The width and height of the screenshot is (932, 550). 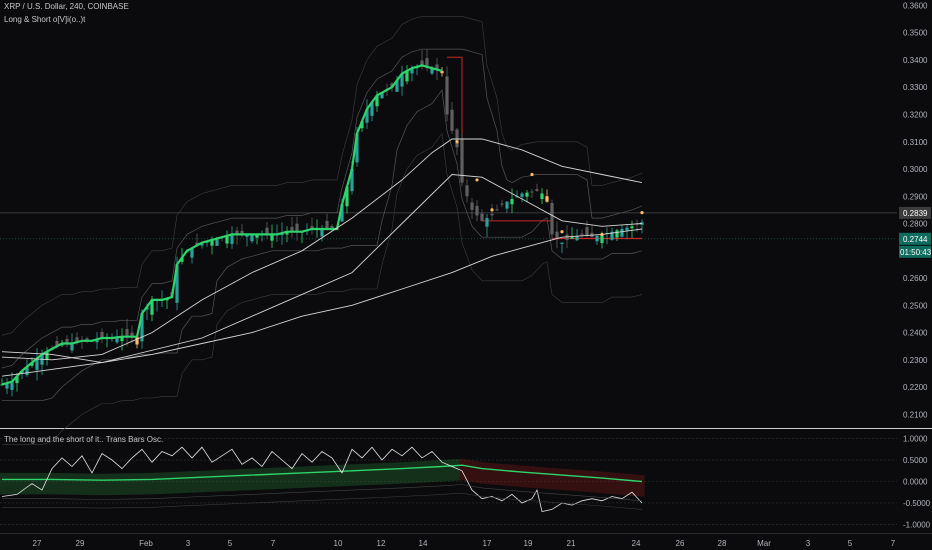 I want to click on price-tick-label: 0.2400, so click(x=915, y=333).